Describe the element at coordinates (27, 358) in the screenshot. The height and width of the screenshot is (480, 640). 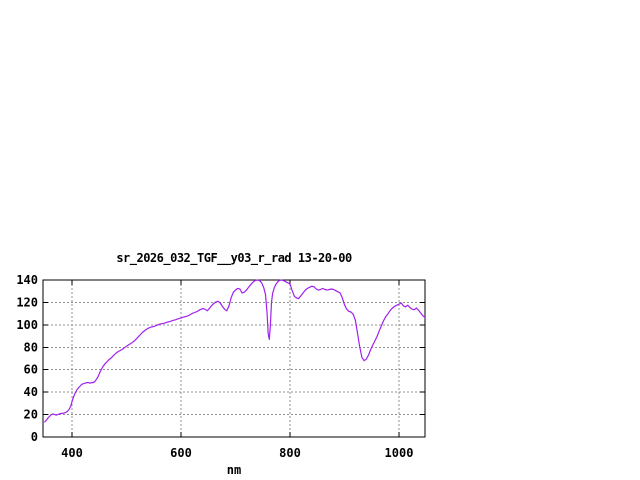
I see `y-tick-labels: 0 20 40 60 80 100 120 140` at that location.